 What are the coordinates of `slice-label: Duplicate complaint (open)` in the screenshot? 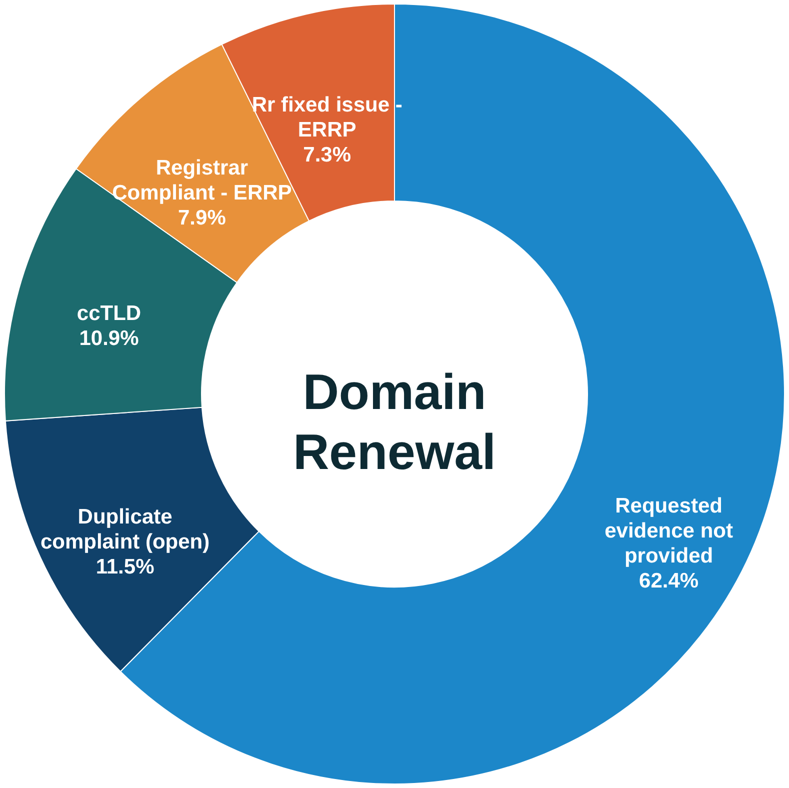 It's located at (125, 530).